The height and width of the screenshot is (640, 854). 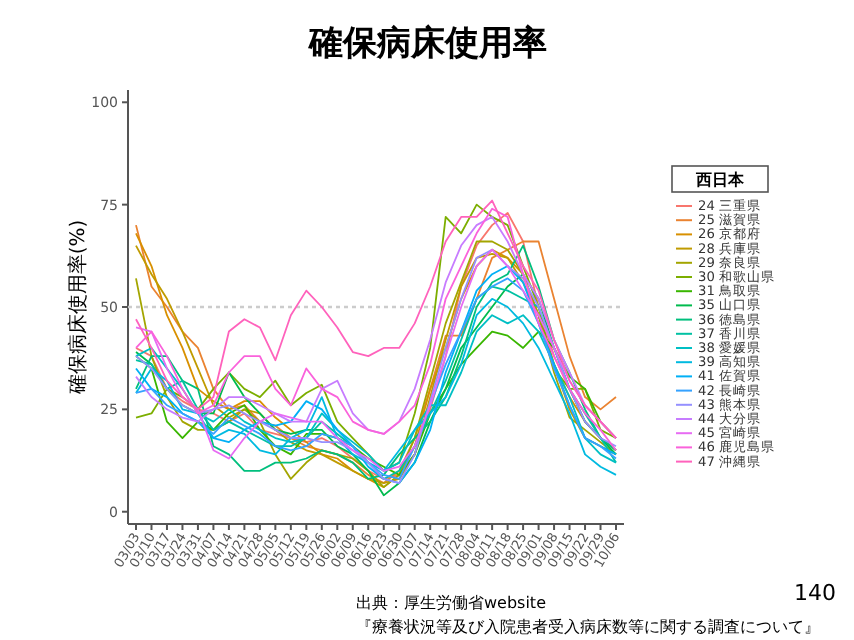 I want to click on source-note: 出典：厚生労働省website, so click(x=451, y=603).